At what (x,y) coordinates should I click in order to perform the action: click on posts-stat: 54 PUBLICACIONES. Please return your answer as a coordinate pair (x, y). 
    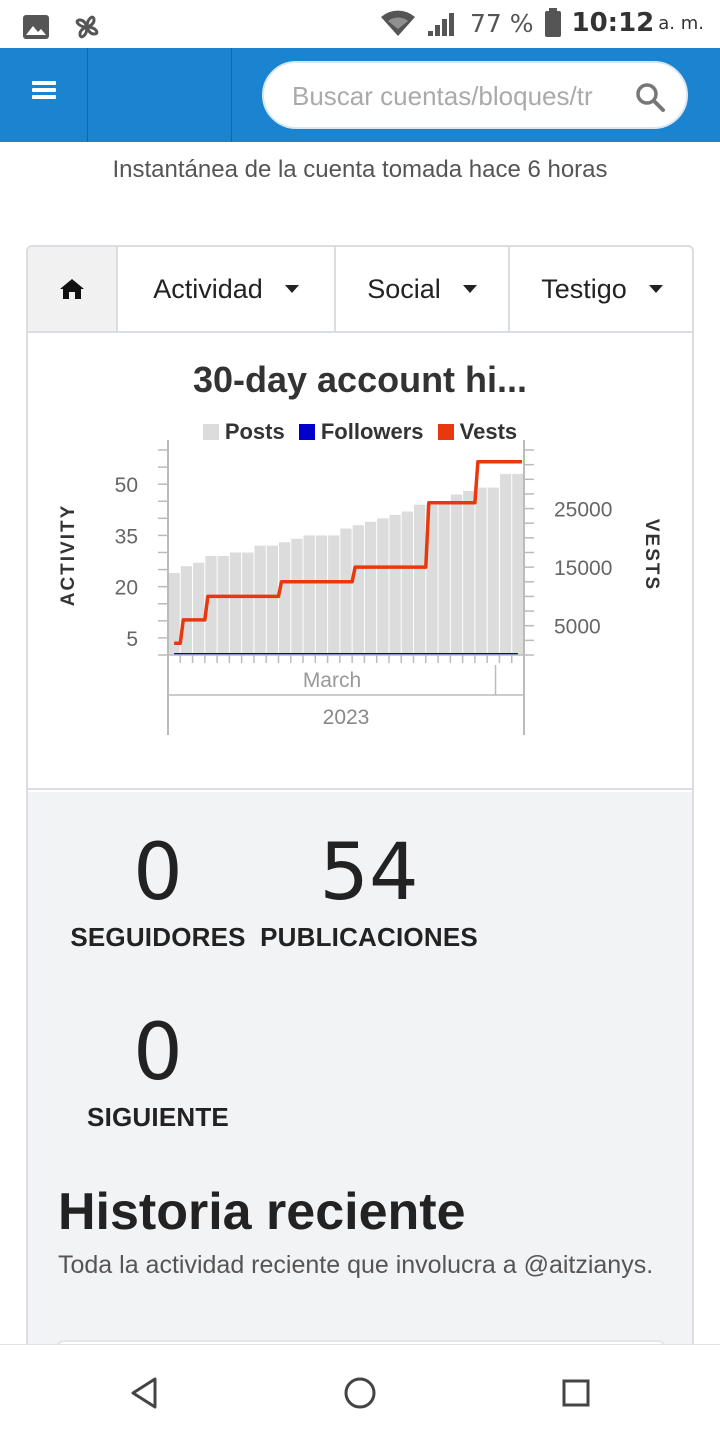
    Looking at the image, I should click on (369, 893).